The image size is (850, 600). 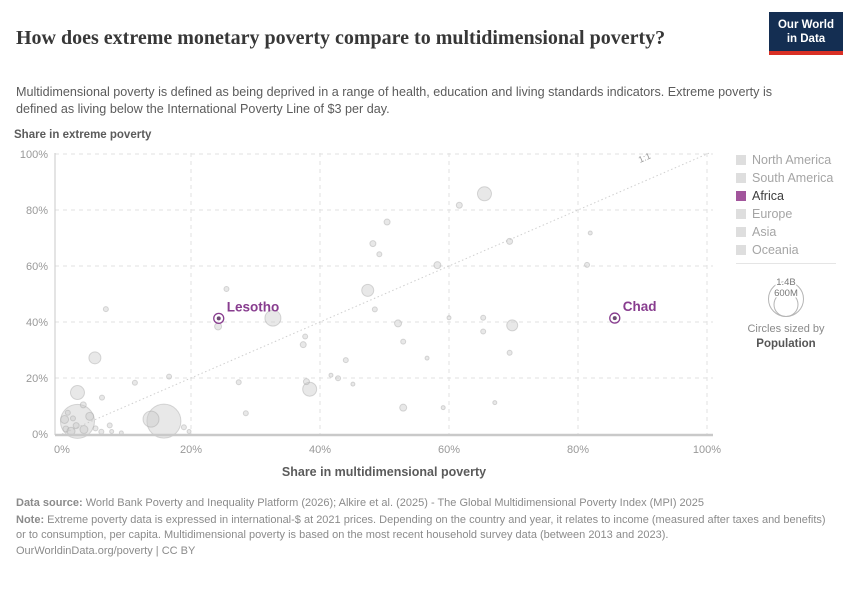 I want to click on owid-logo: Our World in Data, so click(x=806, y=33).